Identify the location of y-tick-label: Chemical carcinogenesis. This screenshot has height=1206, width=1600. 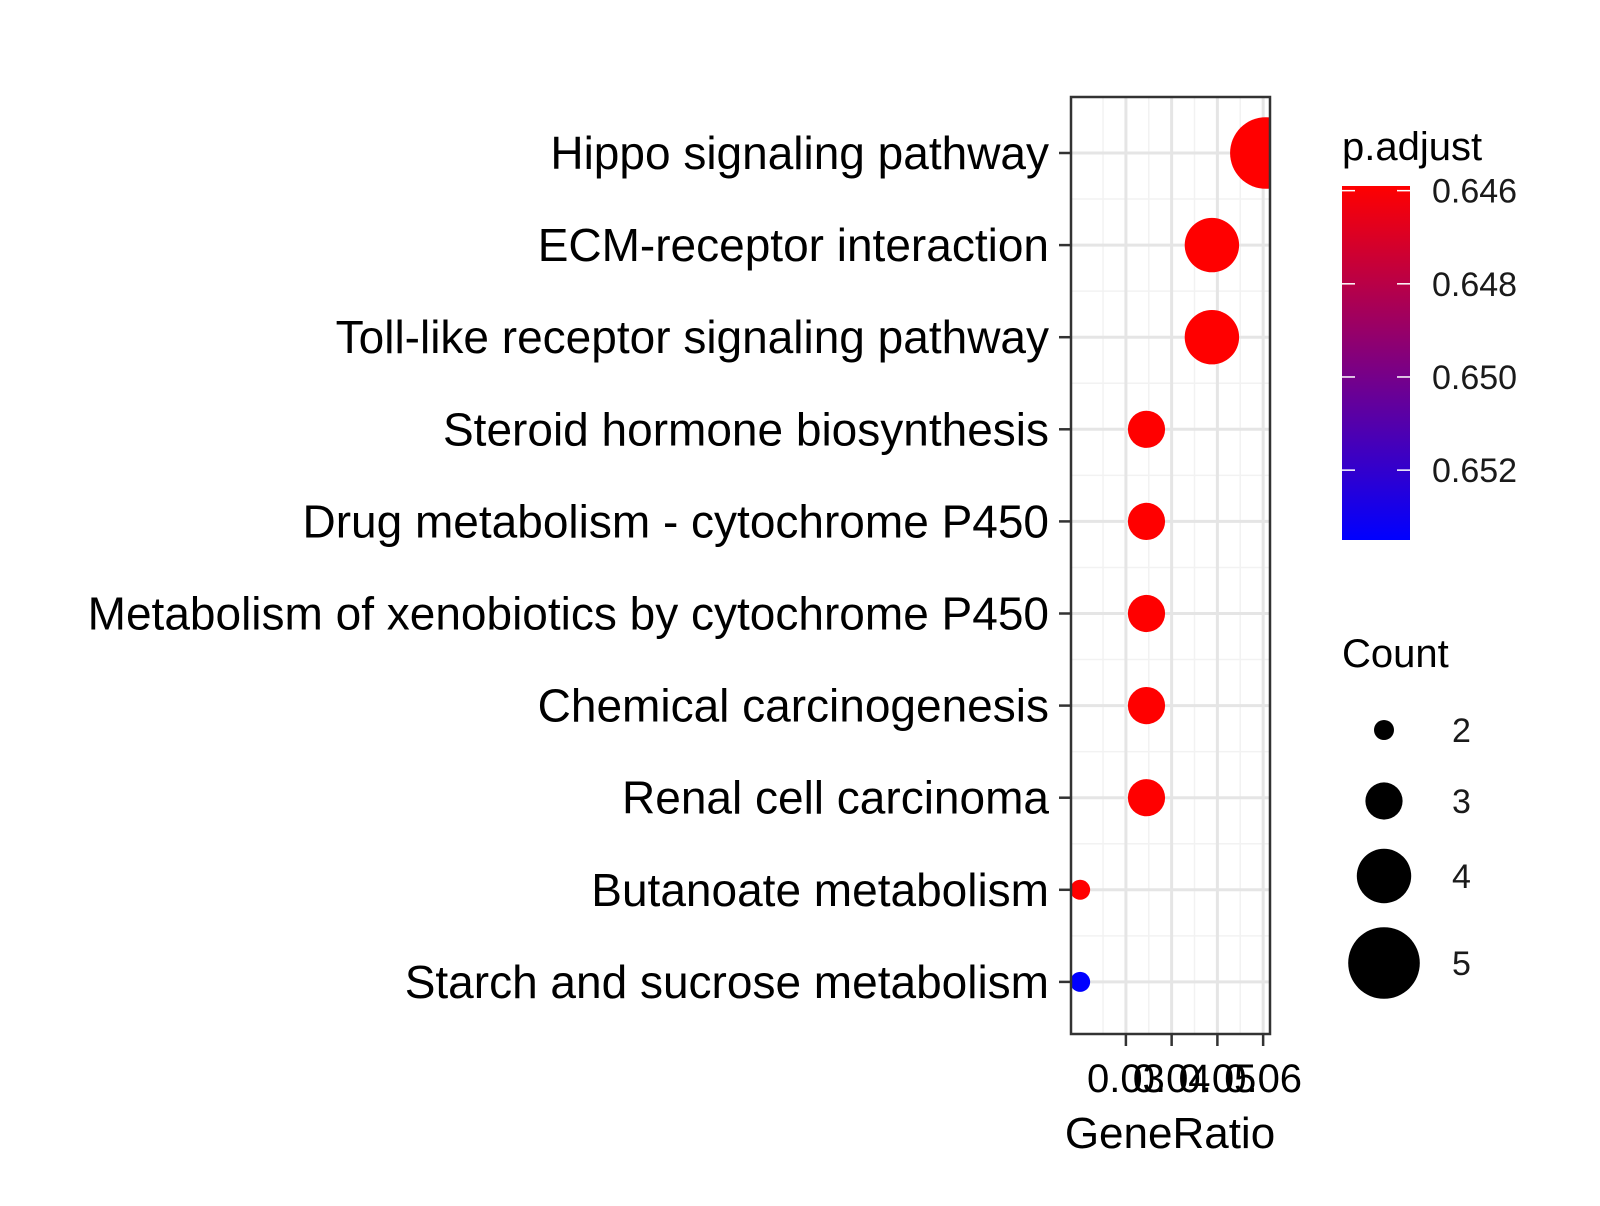
(793, 706).